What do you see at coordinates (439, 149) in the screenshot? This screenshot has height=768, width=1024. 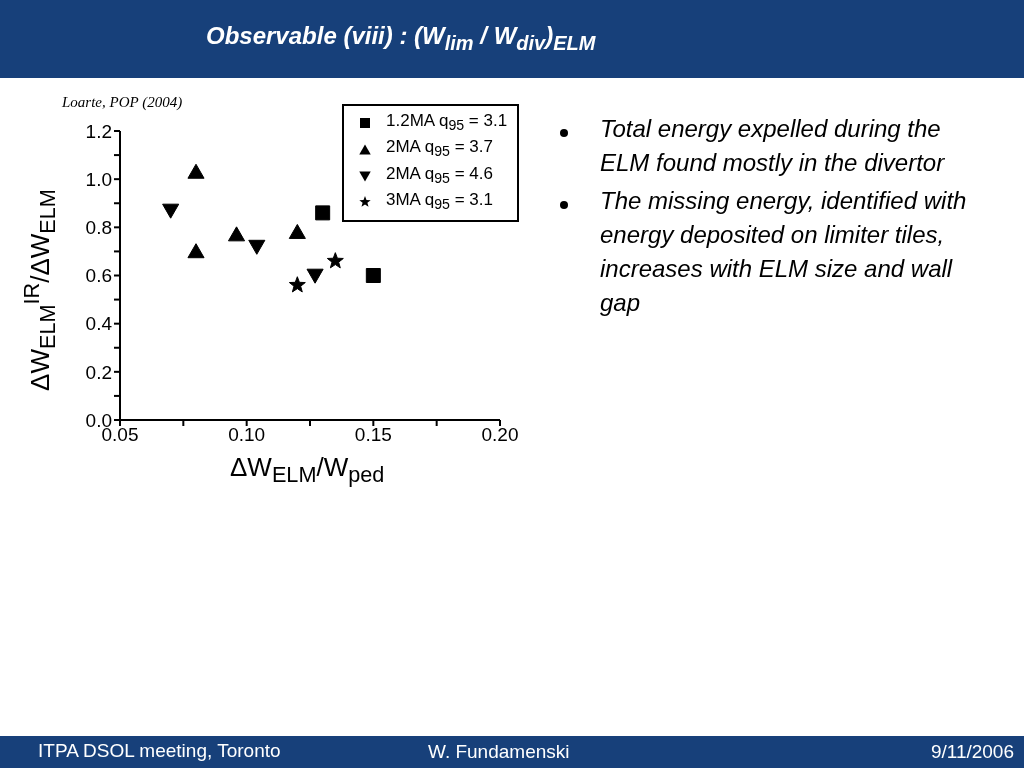 I see `legend-label: 2MA q$_{95}$ = 3.7` at bounding box center [439, 149].